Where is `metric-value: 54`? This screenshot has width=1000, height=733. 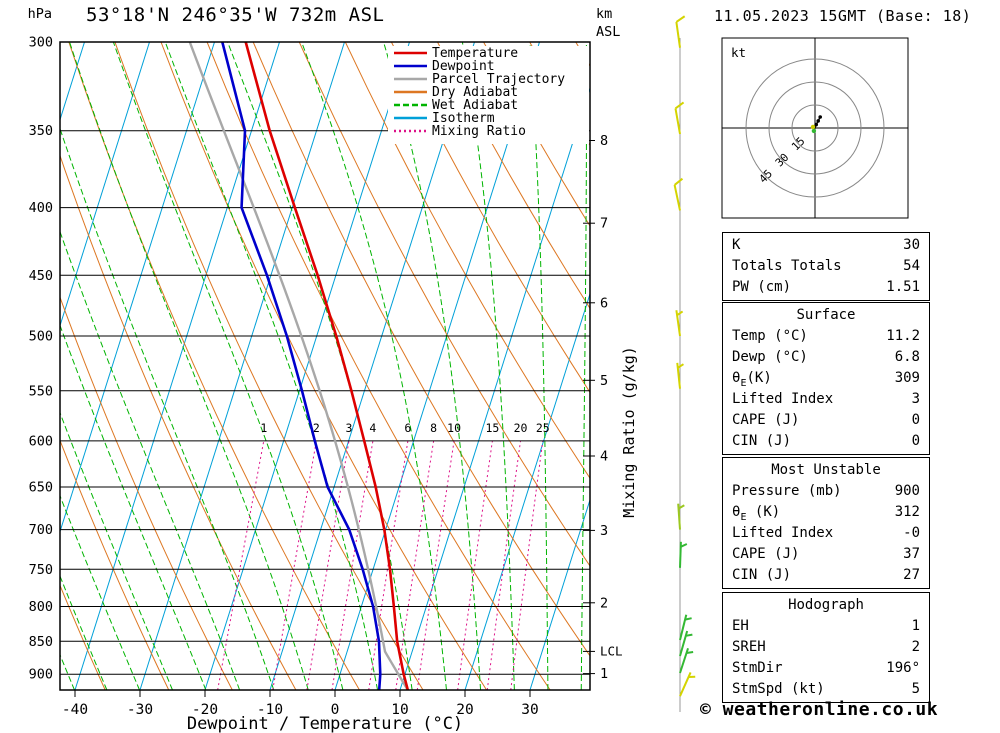 metric-value: 54 is located at coordinates (911, 266).